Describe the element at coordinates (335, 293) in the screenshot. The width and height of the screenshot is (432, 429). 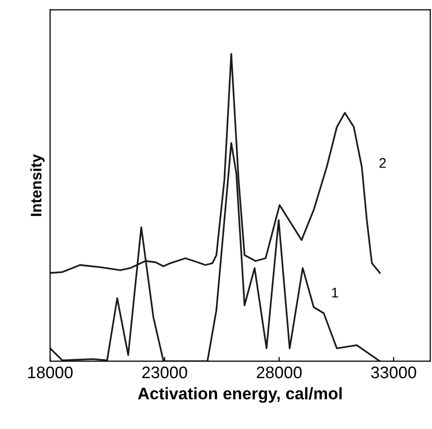
I see `series-label: 1` at that location.